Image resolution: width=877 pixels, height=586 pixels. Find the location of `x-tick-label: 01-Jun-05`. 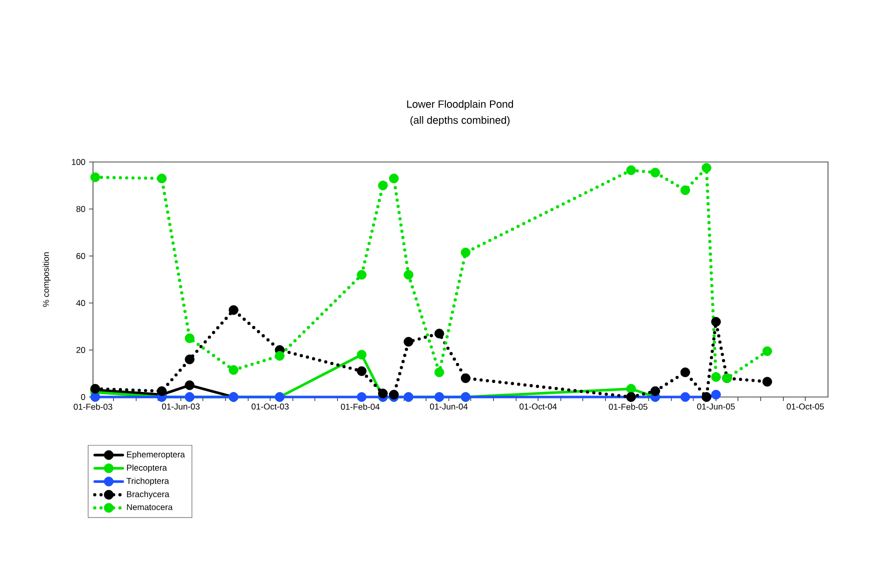

x-tick-label: 01-Jun-05 is located at coordinates (716, 407).